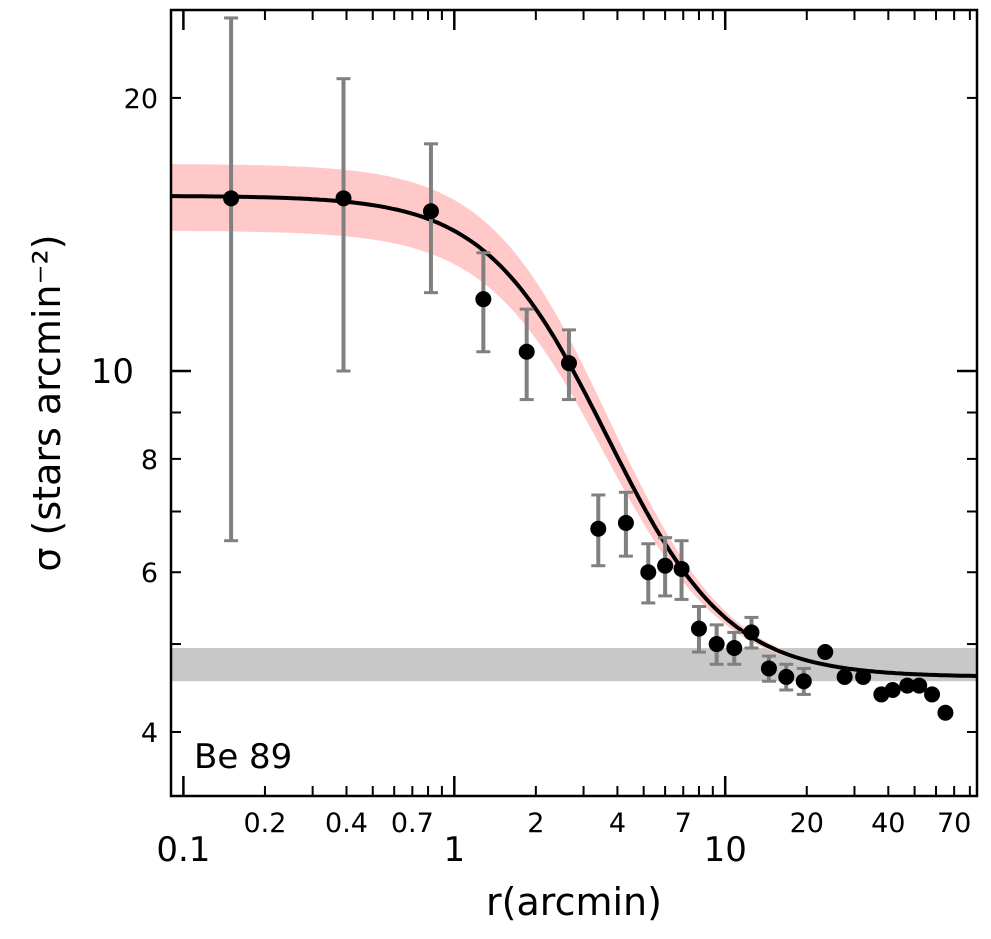  Describe the element at coordinates (617, 823) in the screenshot. I see `x-minor-tick-label: 4` at that location.